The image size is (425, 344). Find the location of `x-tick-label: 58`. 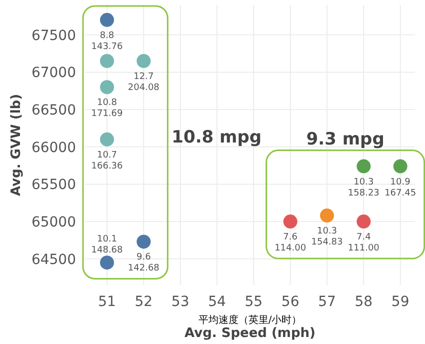

x-tick-label: 58 is located at coordinates (363, 302).